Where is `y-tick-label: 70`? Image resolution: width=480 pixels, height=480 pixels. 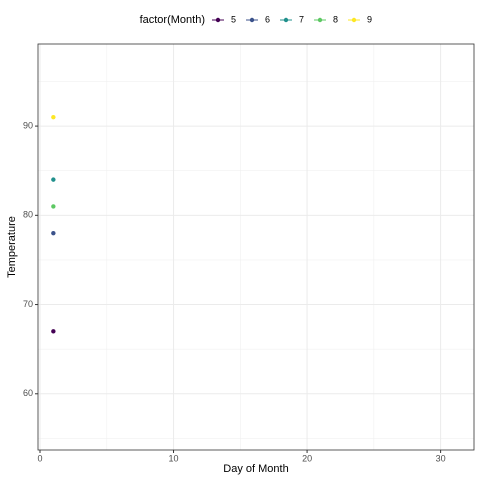
y-tick-label: 70 is located at coordinates (28, 304).